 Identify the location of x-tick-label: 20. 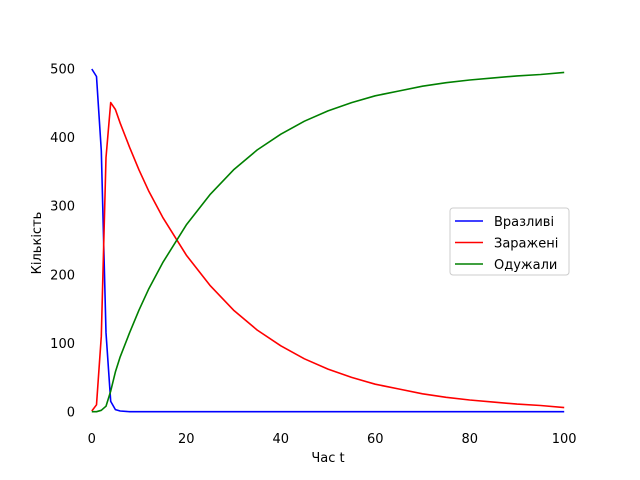
(186, 439).